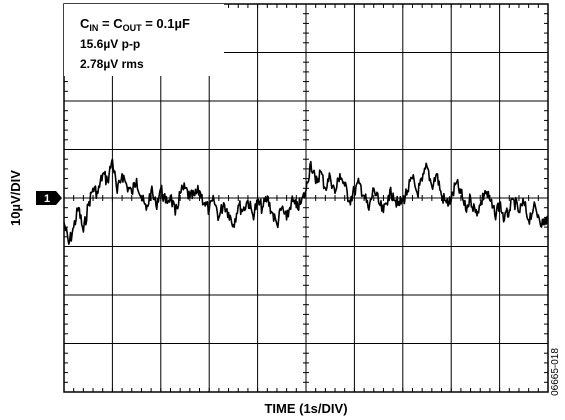 Image resolution: width=565 pixels, height=420 pixels. What do you see at coordinates (15, 198) in the screenshot?
I see `y-axis-label: 10µV/DIV` at bounding box center [15, 198].